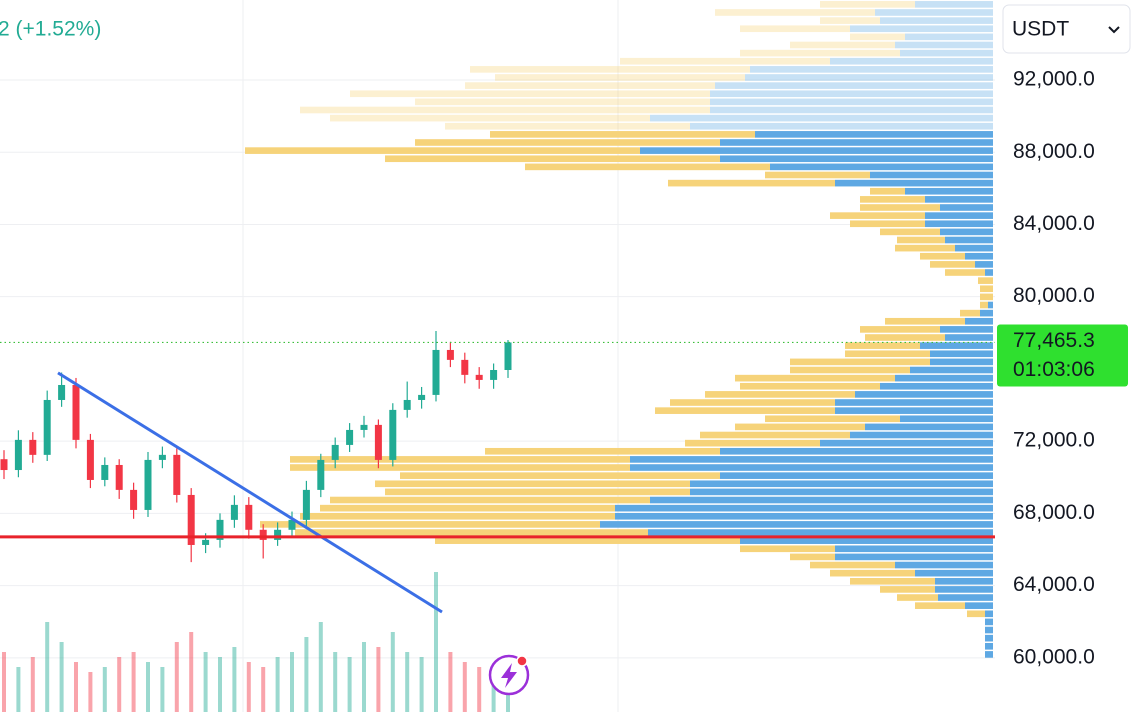 This screenshot has width=1136, height=712. What do you see at coordinates (1054, 512) in the screenshot?
I see `y-tick-label: 68,000.0` at bounding box center [1054, 512].